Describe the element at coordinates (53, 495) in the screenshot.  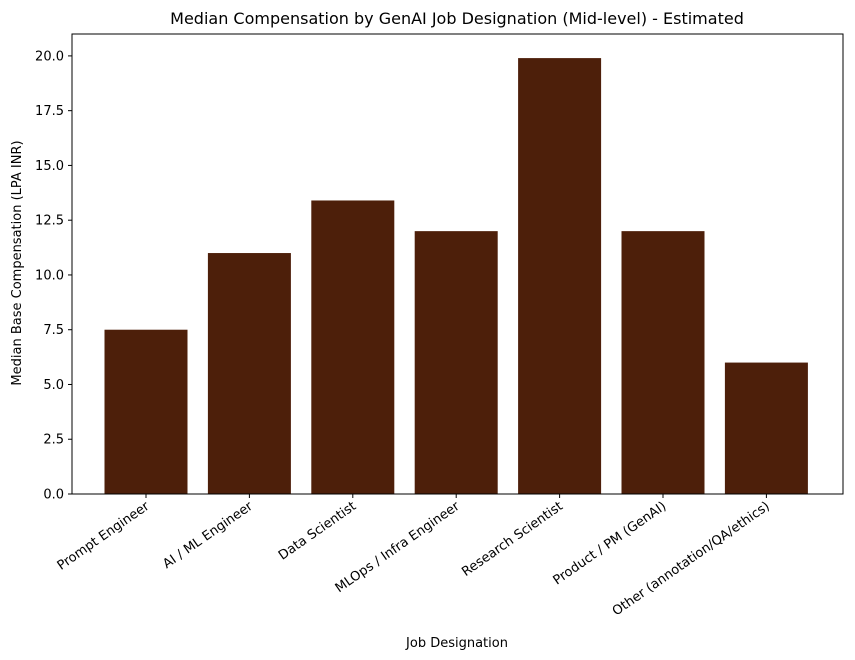
I see `y-tick-label: 0.0` at that location.